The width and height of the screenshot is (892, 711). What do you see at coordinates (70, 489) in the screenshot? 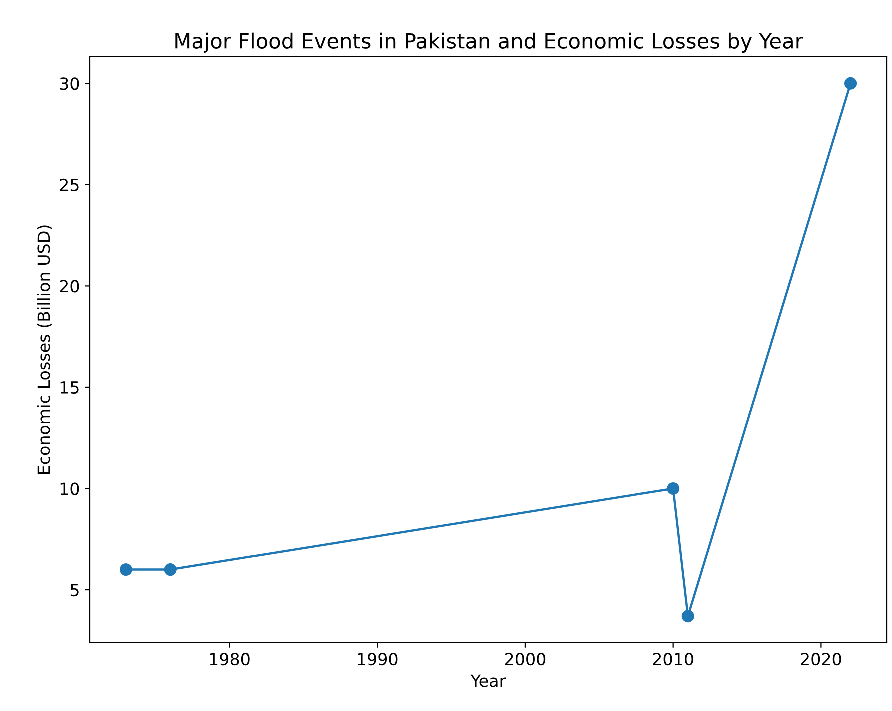
I see `y-tick-label: 10` at bounding box center [70, 489].